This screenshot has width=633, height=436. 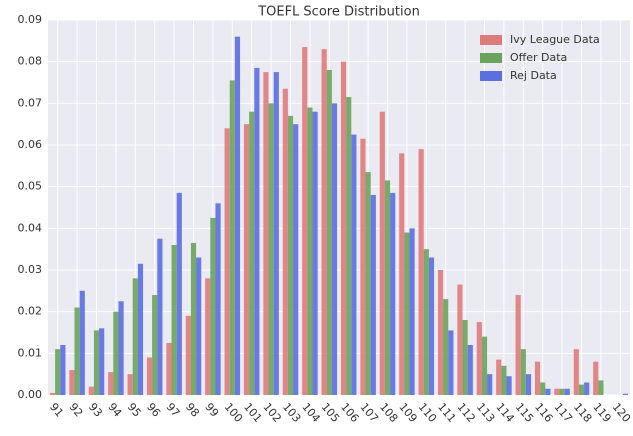 I want to click on x-tick-label: 94, so click(x=114, y=410).